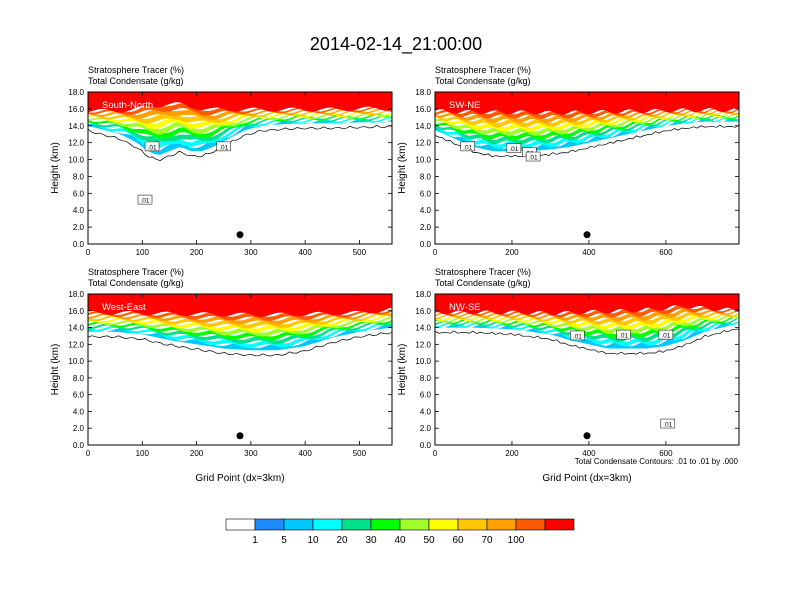 This screenshot has height=612, width=792. Describe the element at coordinates (586, 478) in the screenshot. I see `x-axis-label: Grid Point (dx=3km)` at that location.